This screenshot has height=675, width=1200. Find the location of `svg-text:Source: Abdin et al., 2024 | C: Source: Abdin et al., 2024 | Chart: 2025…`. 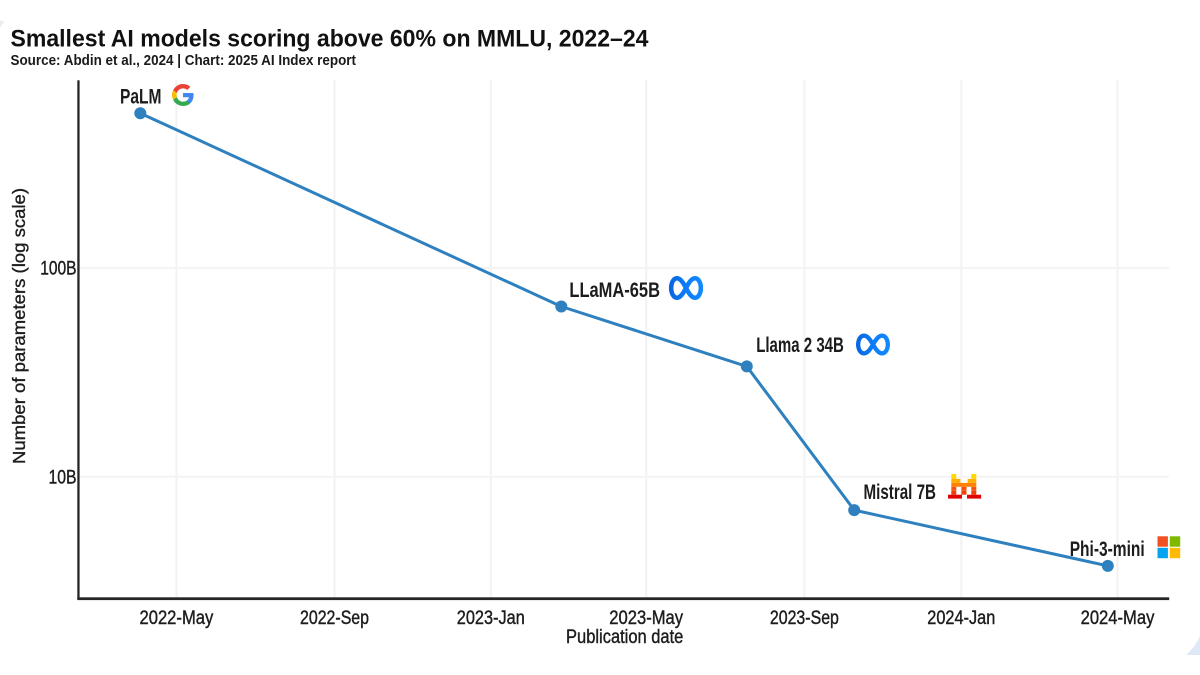

svg-text:Source: Abdin et al., 2024 | C: Source: Abdin et al., 2024 | Chart: 2025… is located at coordinates (184, 61).